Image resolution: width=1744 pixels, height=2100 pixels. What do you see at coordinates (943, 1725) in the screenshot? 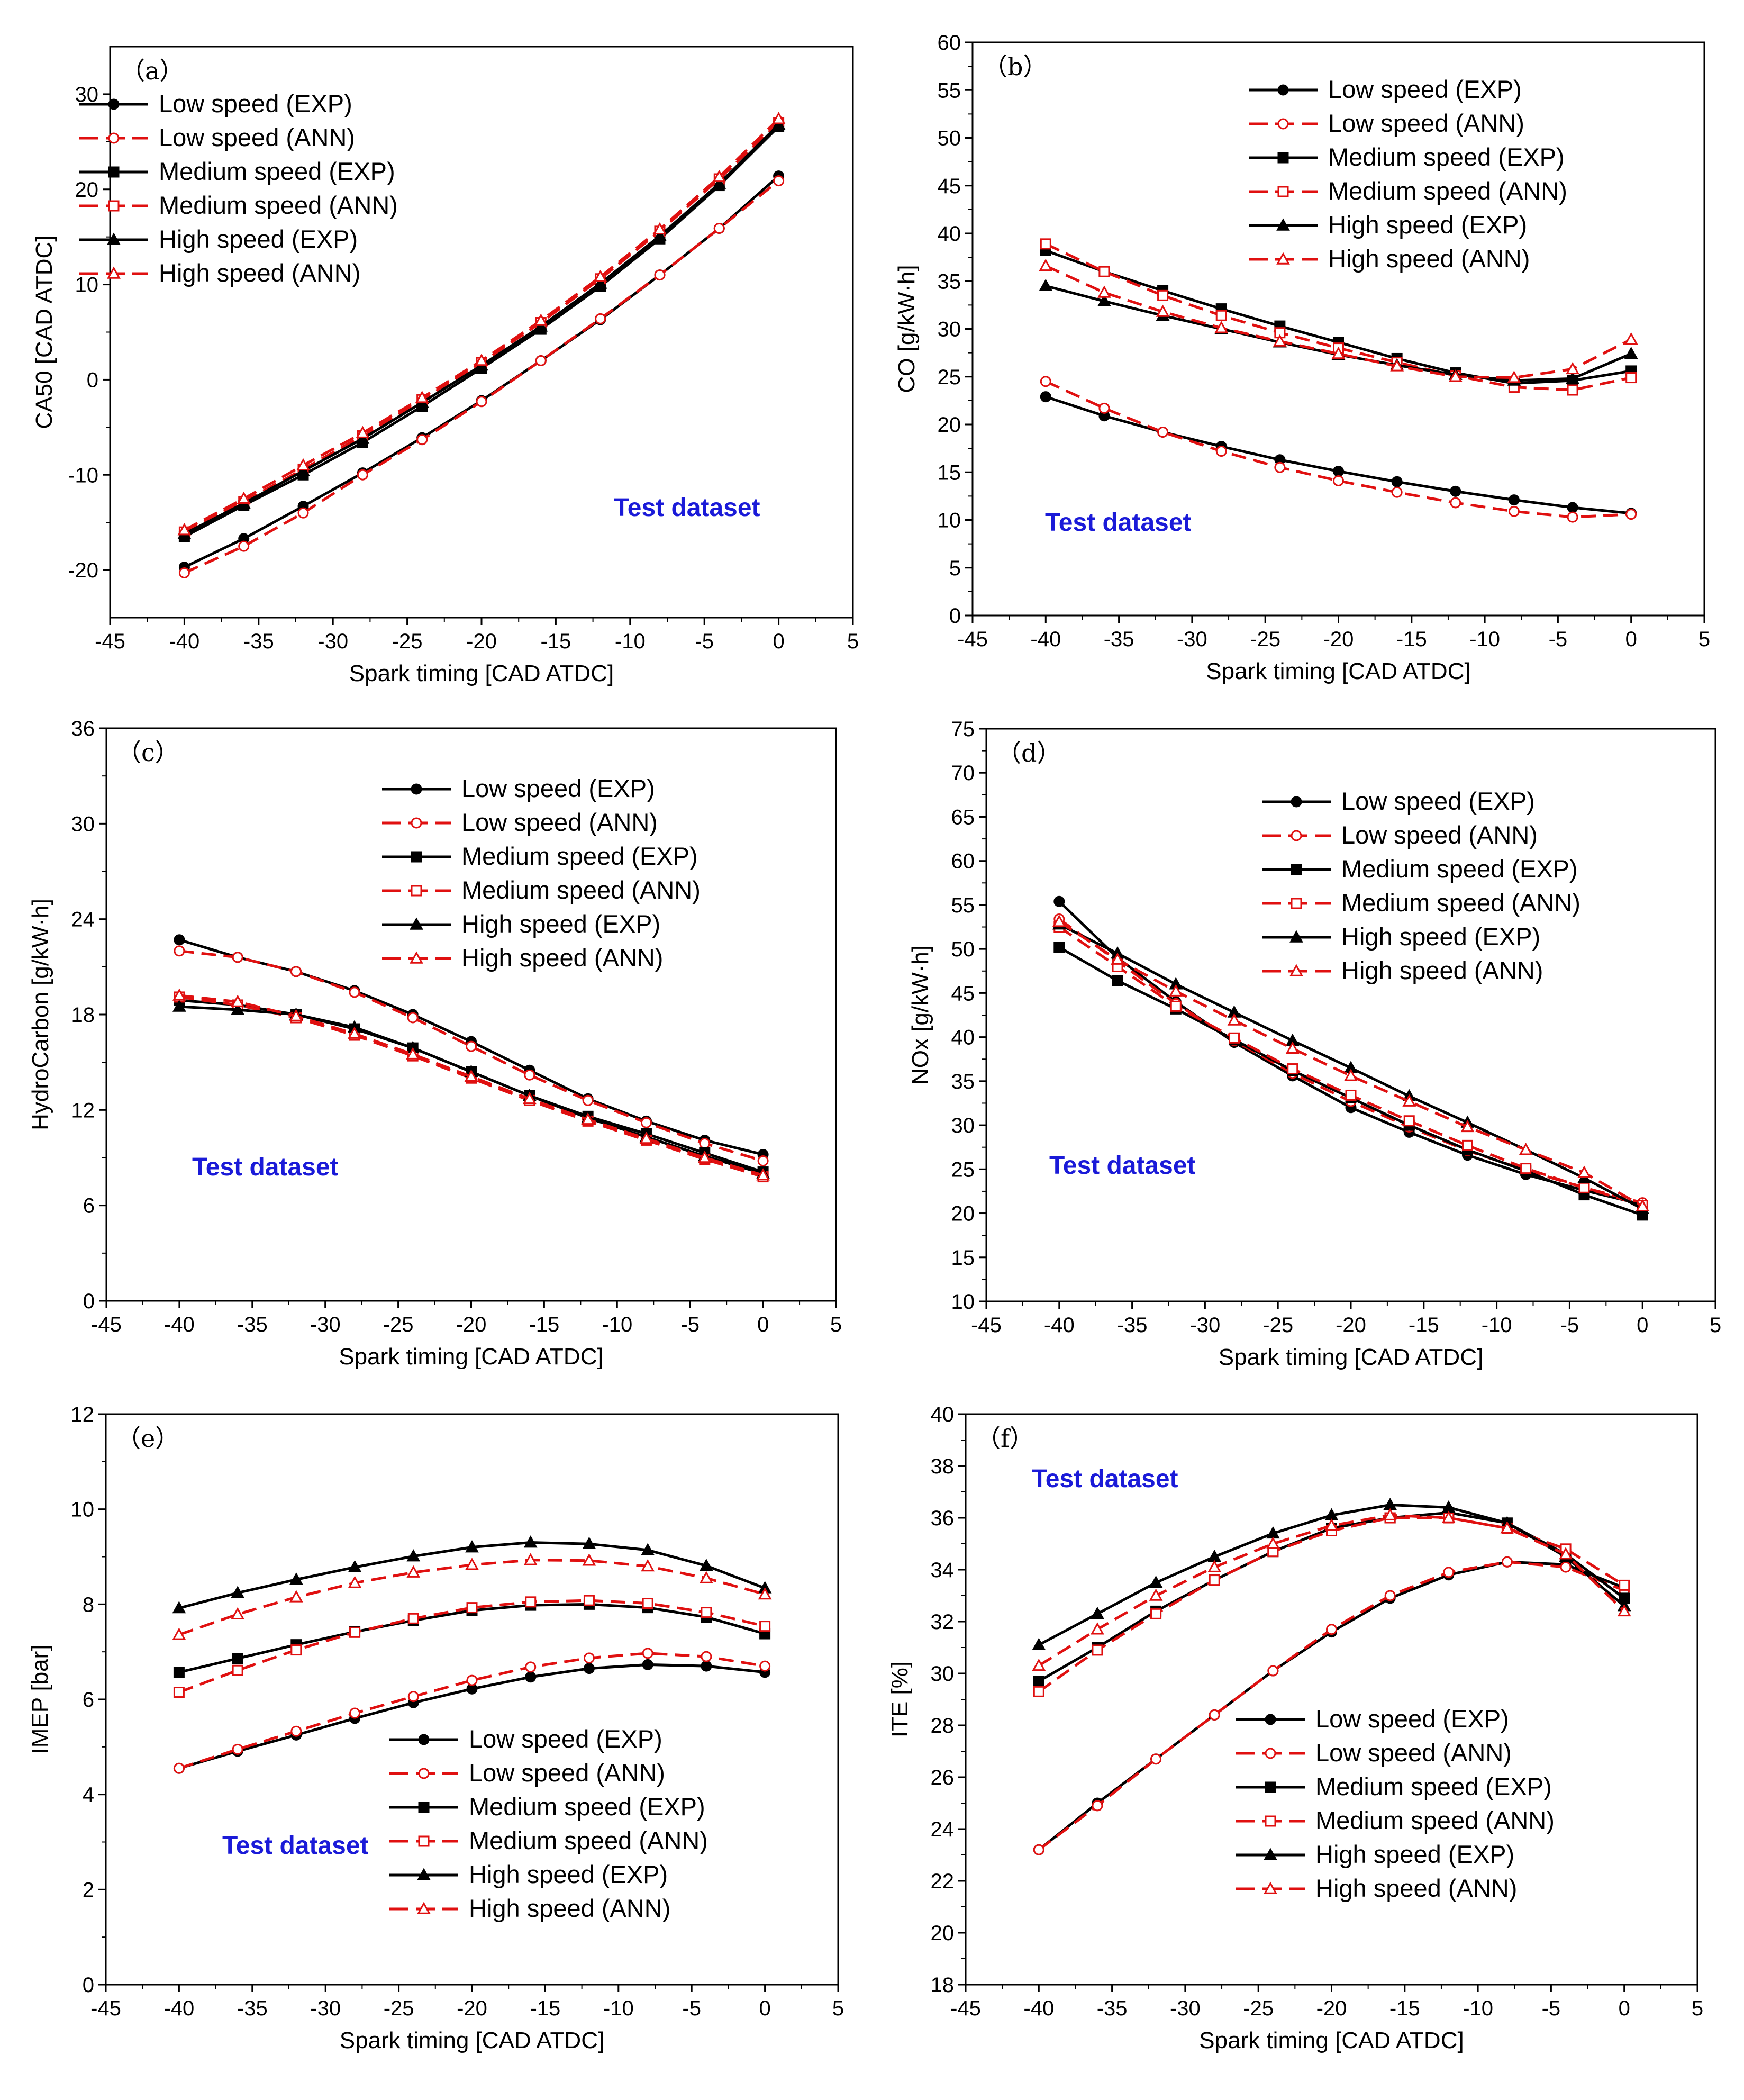
I see `y-tick-label: 28` at bounding box center [943, 1725].